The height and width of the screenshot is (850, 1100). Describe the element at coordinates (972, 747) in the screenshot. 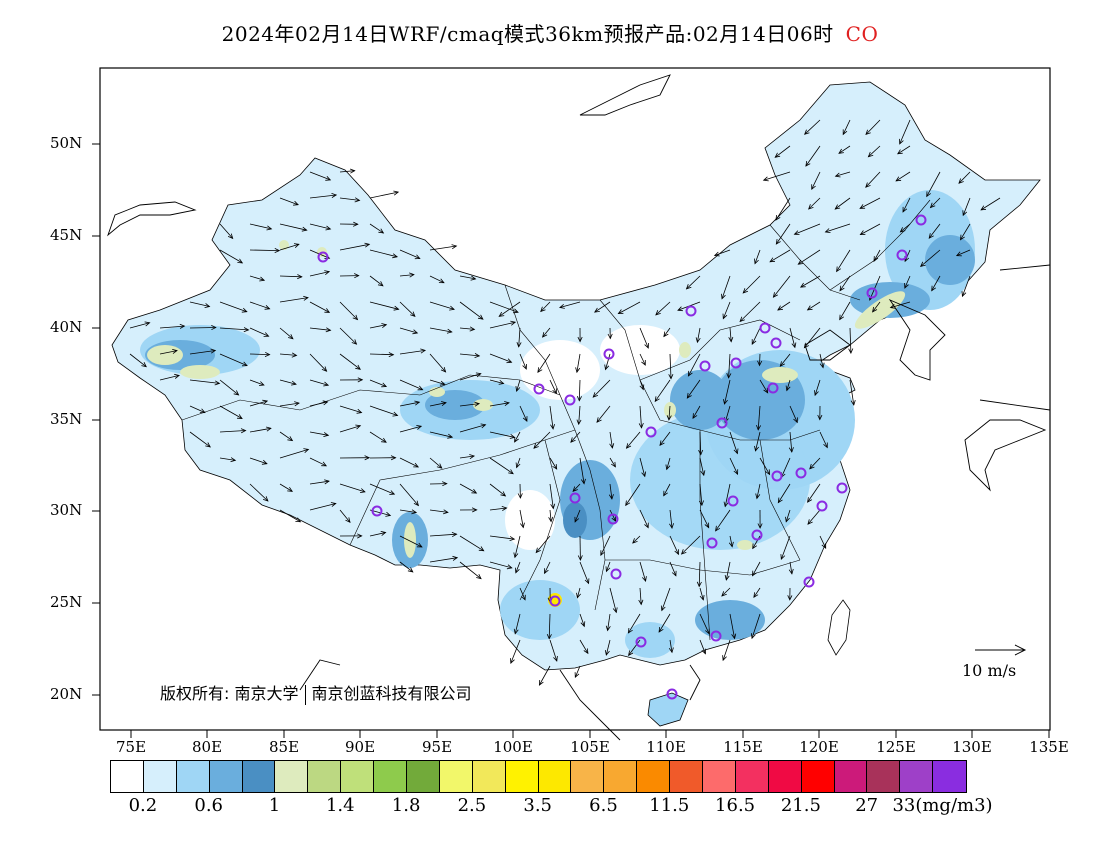

I see `lon-label: 130E` at that location.